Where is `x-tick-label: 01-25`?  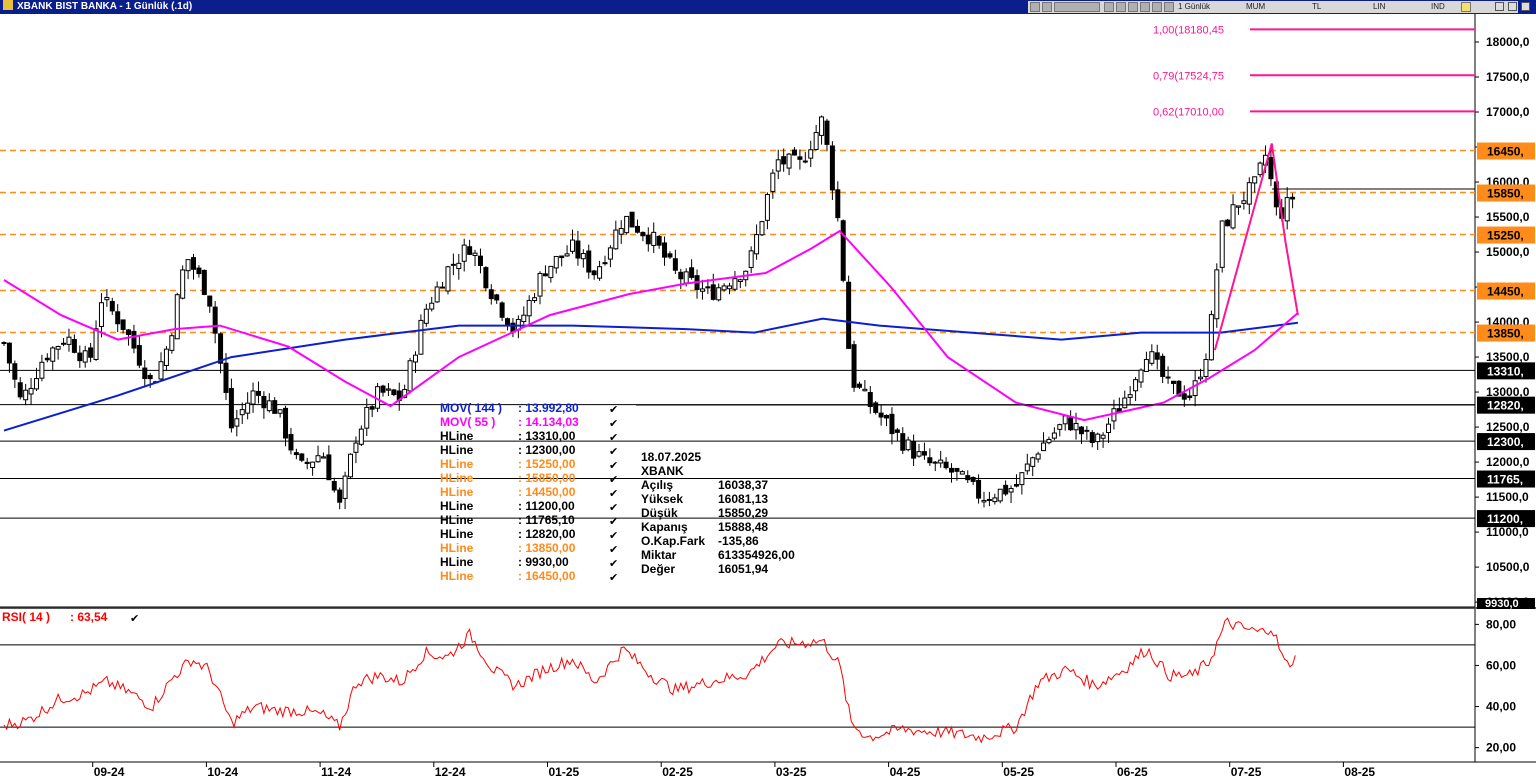
x-tick-label: 01-25 is located at coordinates (564, 771).